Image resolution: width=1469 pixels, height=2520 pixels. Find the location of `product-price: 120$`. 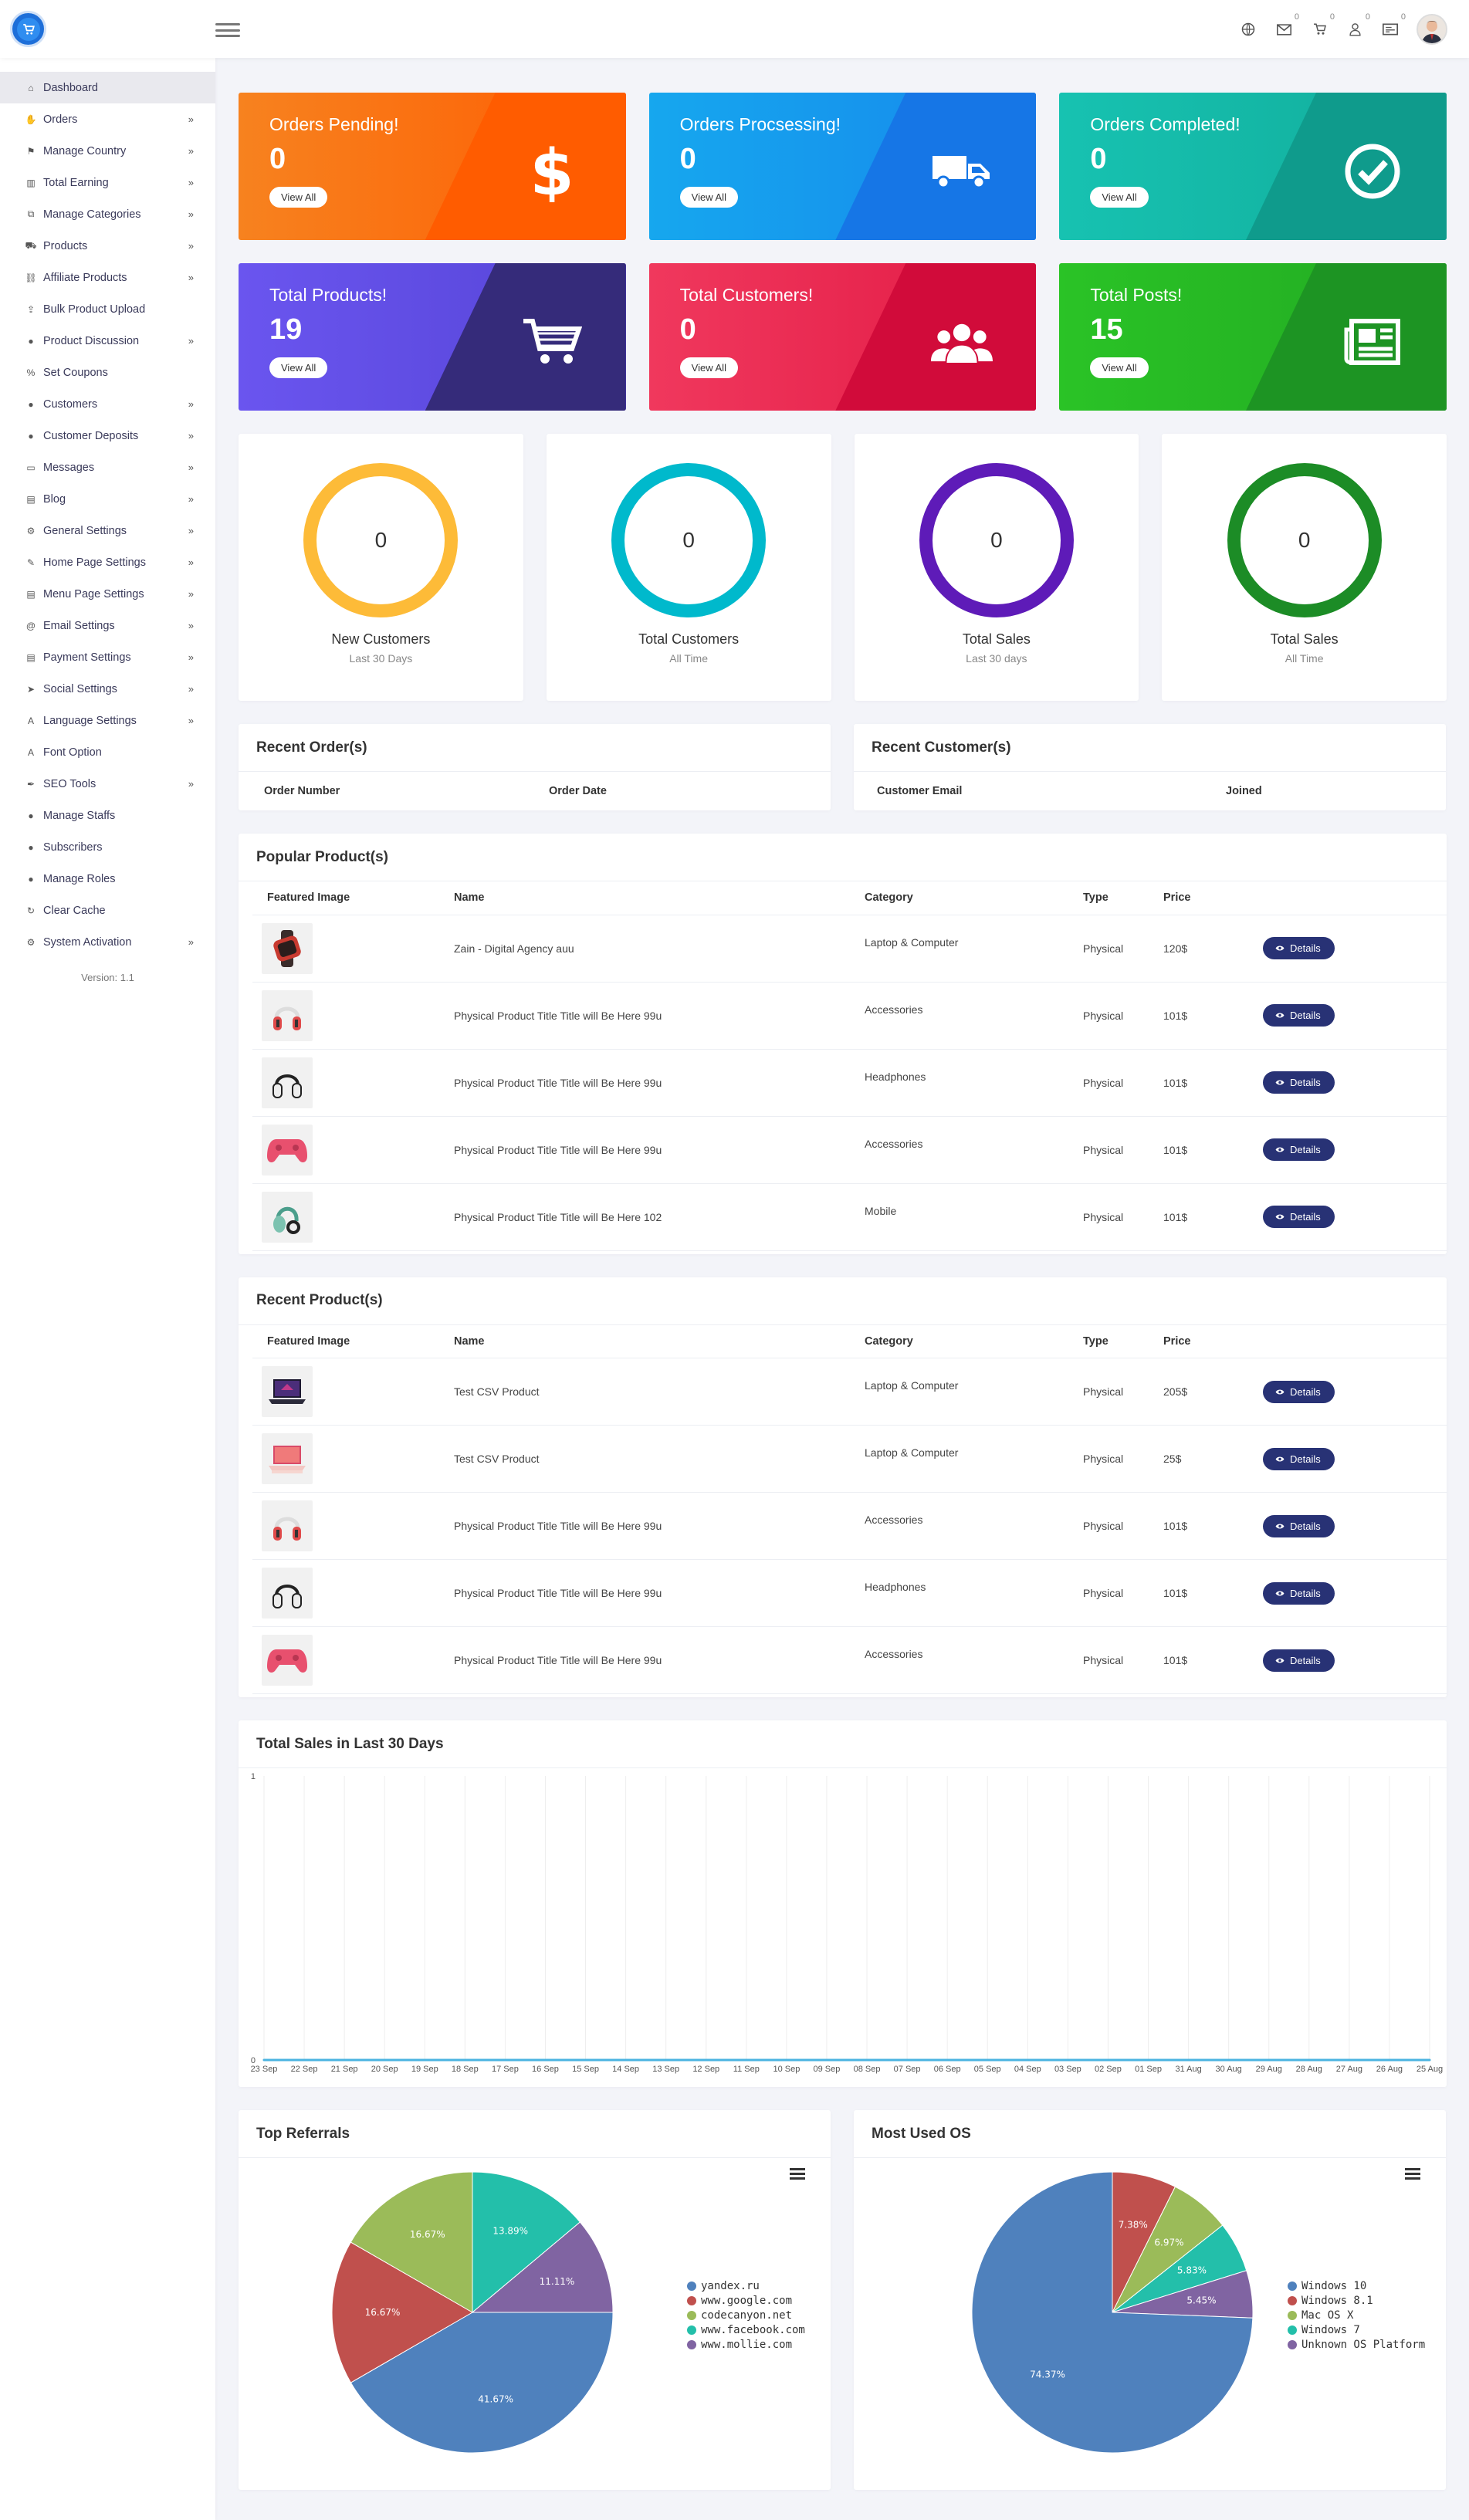

product-price: 120$ is located at coordinates (1213, 949).